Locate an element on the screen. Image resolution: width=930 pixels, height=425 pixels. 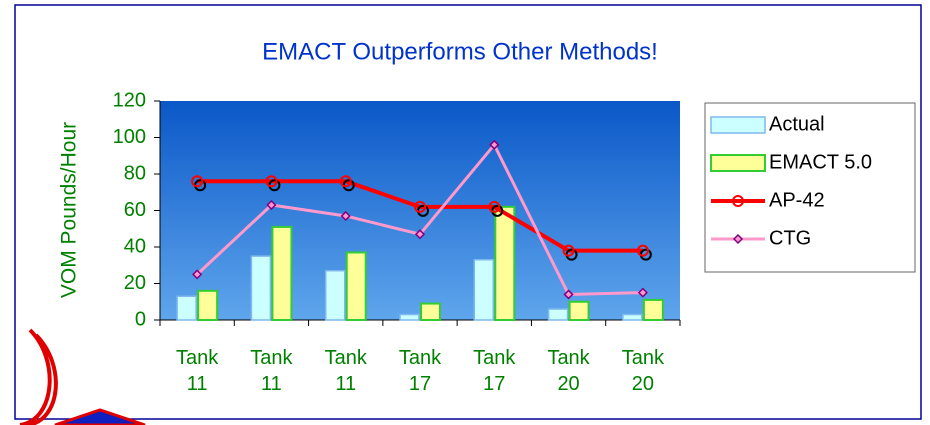
y-tick-label: 60 is located at coordinates (135, 210).